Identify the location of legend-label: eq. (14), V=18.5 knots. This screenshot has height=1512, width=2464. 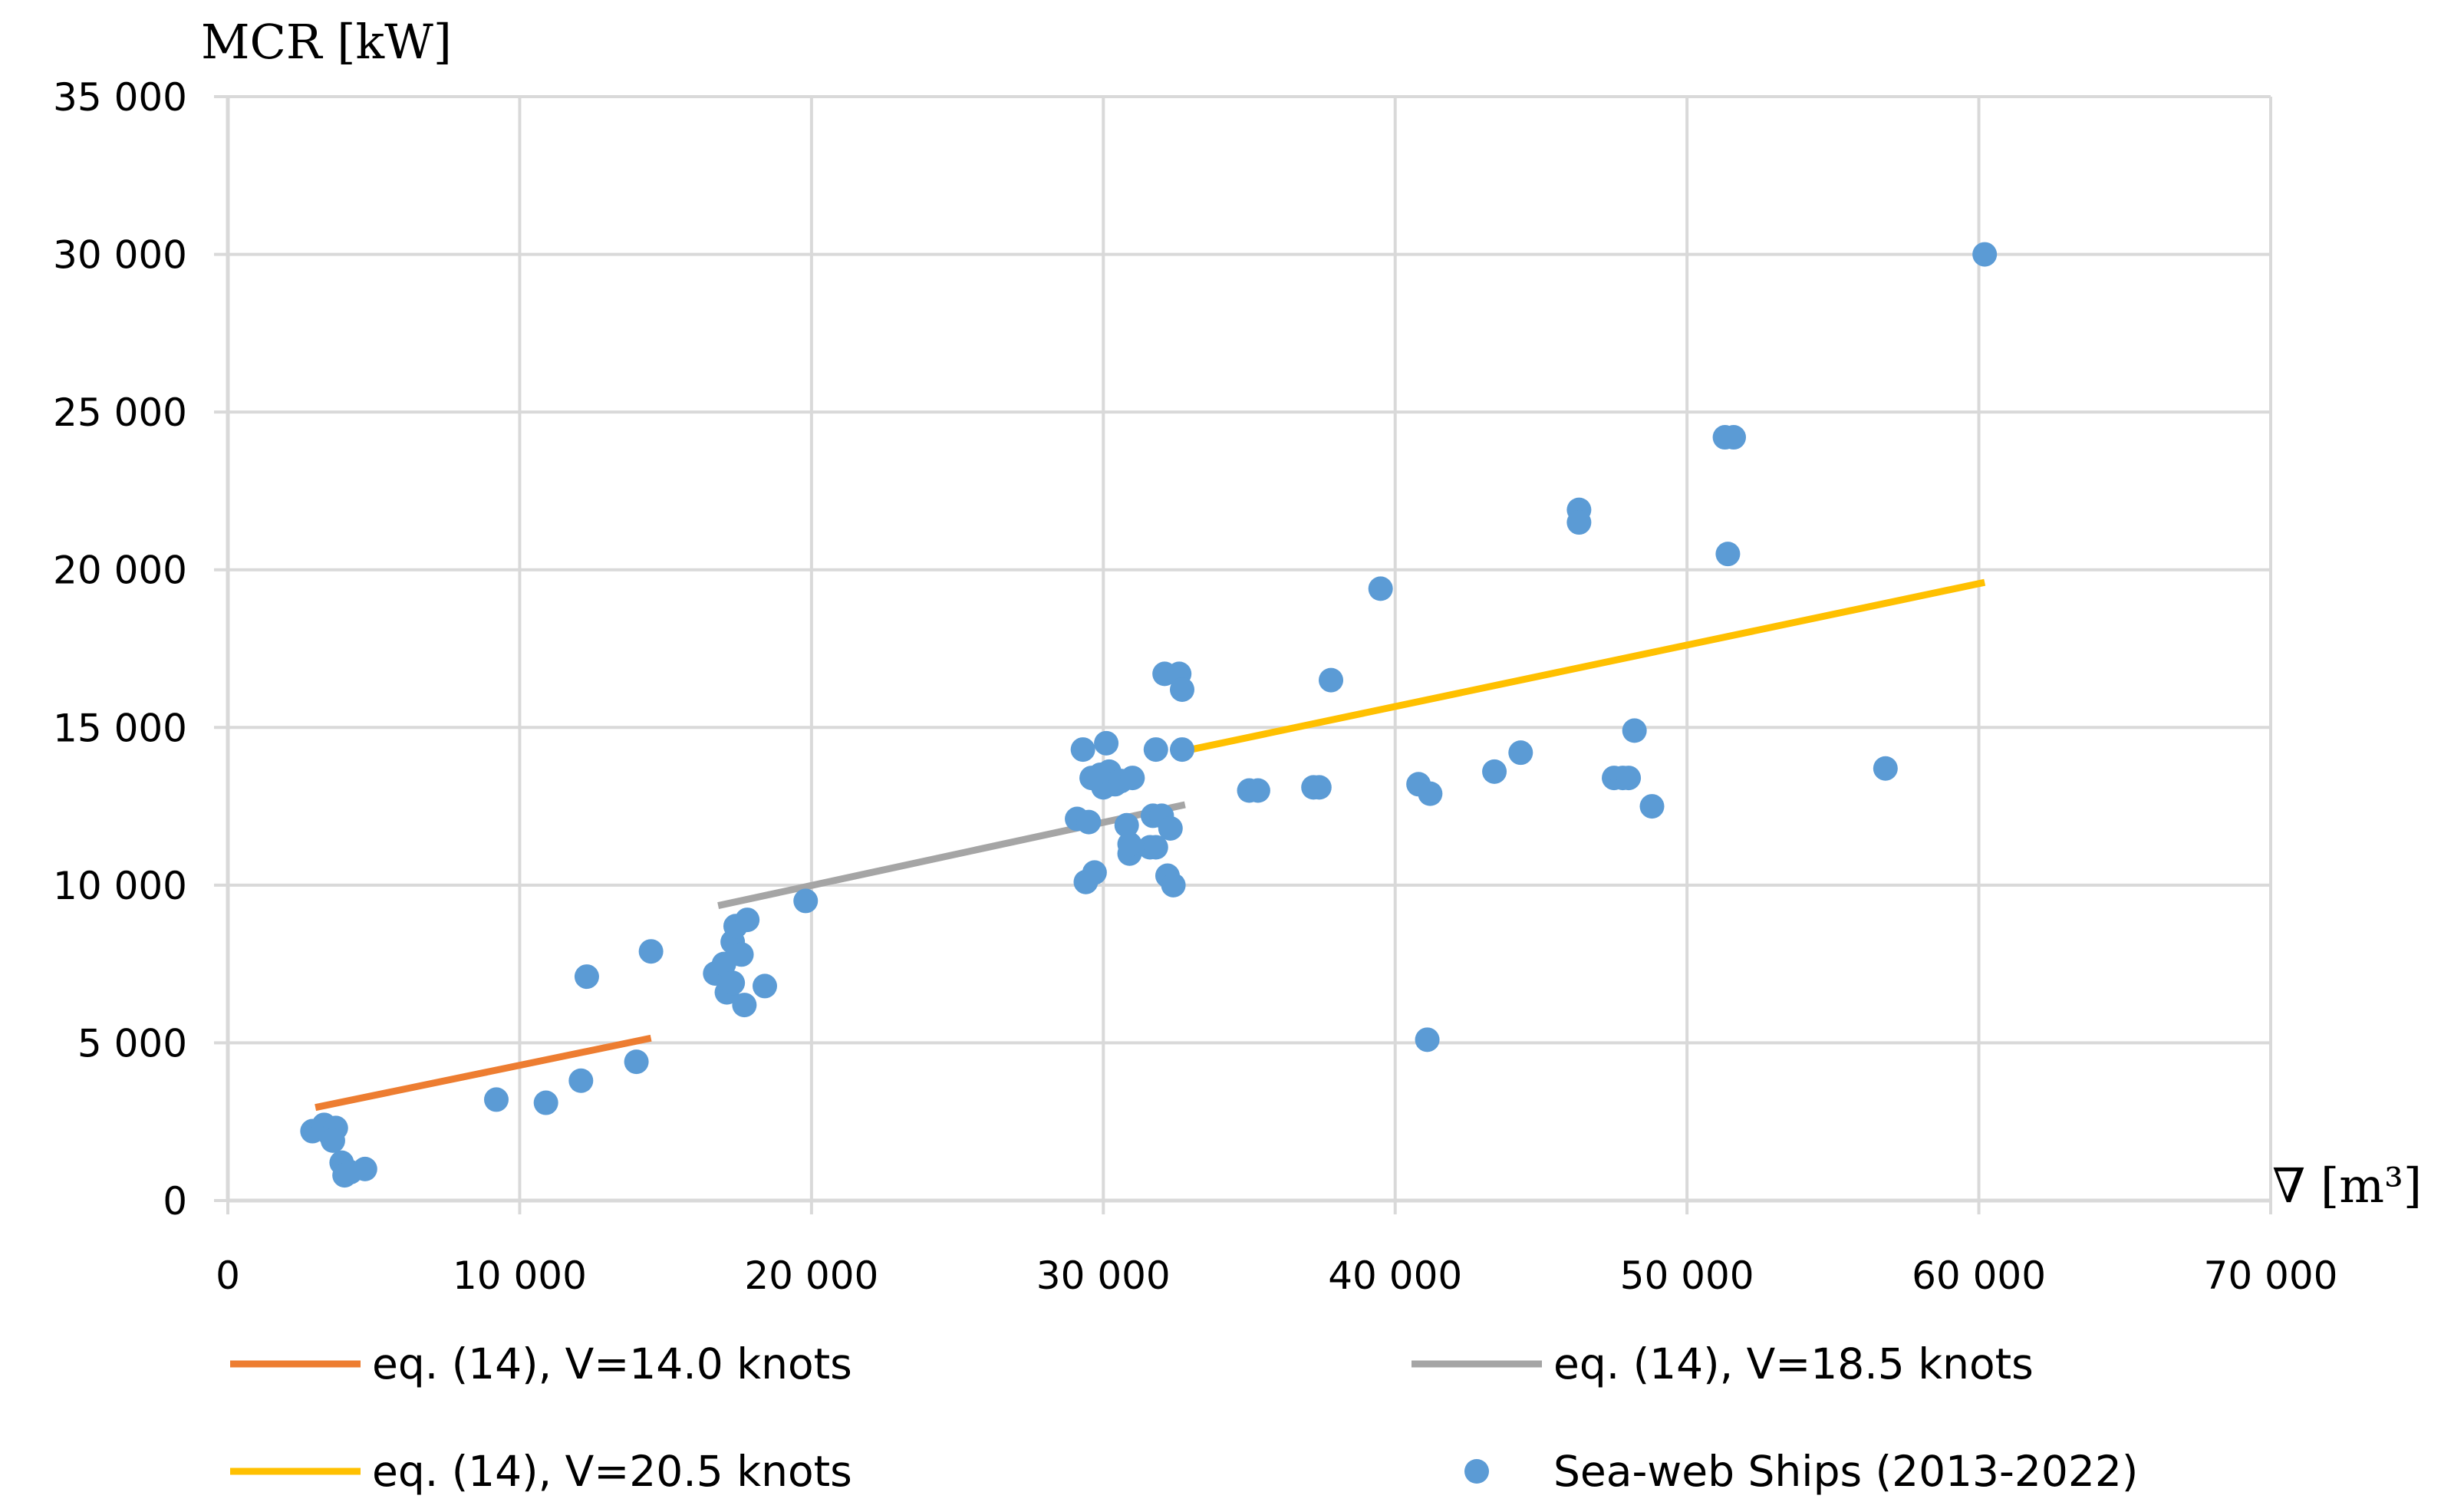
(1793, 1363).